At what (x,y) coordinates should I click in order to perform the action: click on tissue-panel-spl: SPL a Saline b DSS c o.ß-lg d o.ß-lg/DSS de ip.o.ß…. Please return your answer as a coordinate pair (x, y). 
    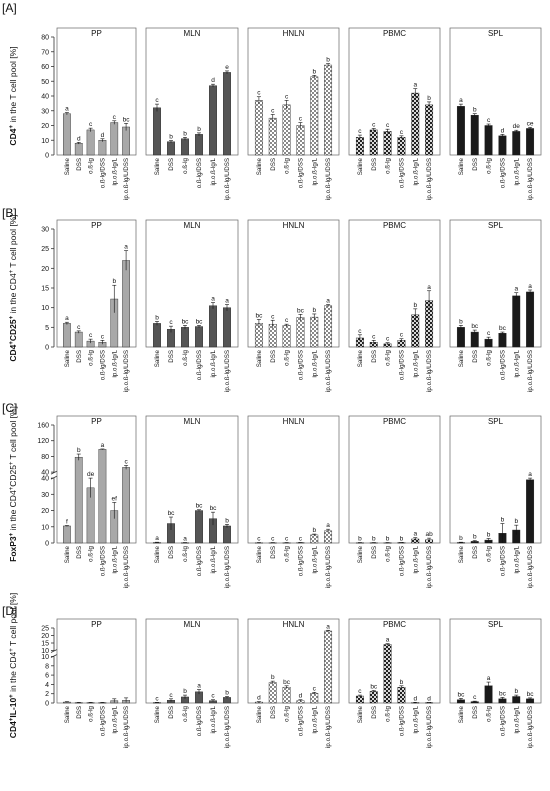
    Looking at the image, I should click on (495, 113).